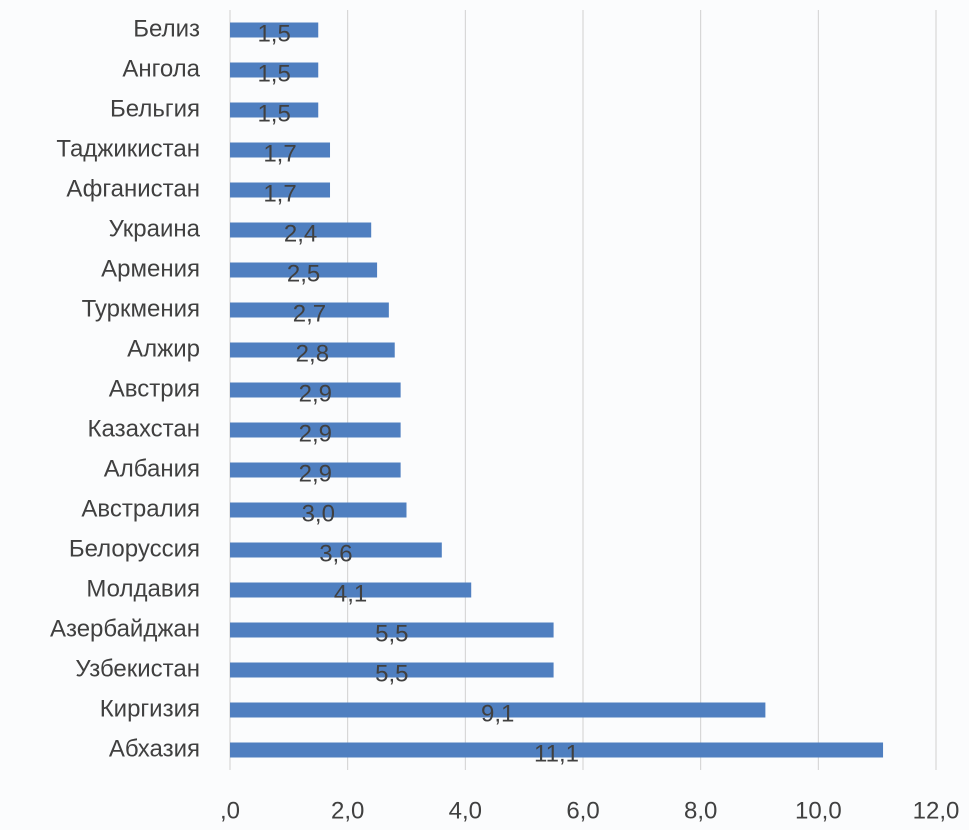 Image resolution: width=969 pixels, height=830 pixels. I want to click on data-label: 3,0, so click(318, 513).